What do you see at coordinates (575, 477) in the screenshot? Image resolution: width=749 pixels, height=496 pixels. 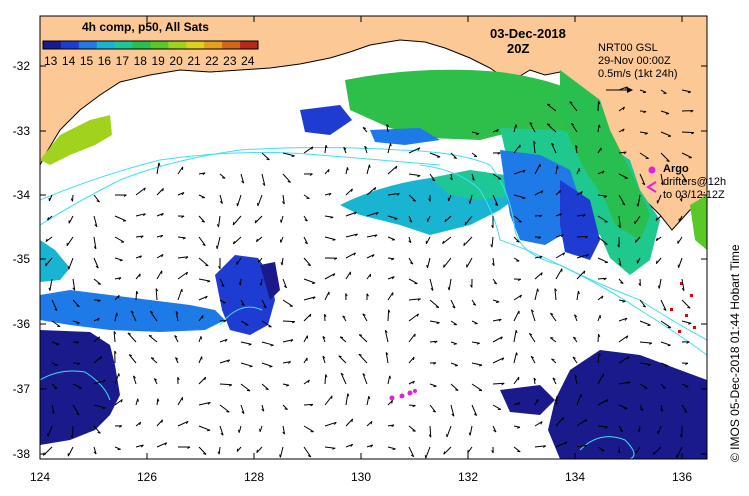 I see `longitude-tick-label: 134` at bounding box center [575, 477].